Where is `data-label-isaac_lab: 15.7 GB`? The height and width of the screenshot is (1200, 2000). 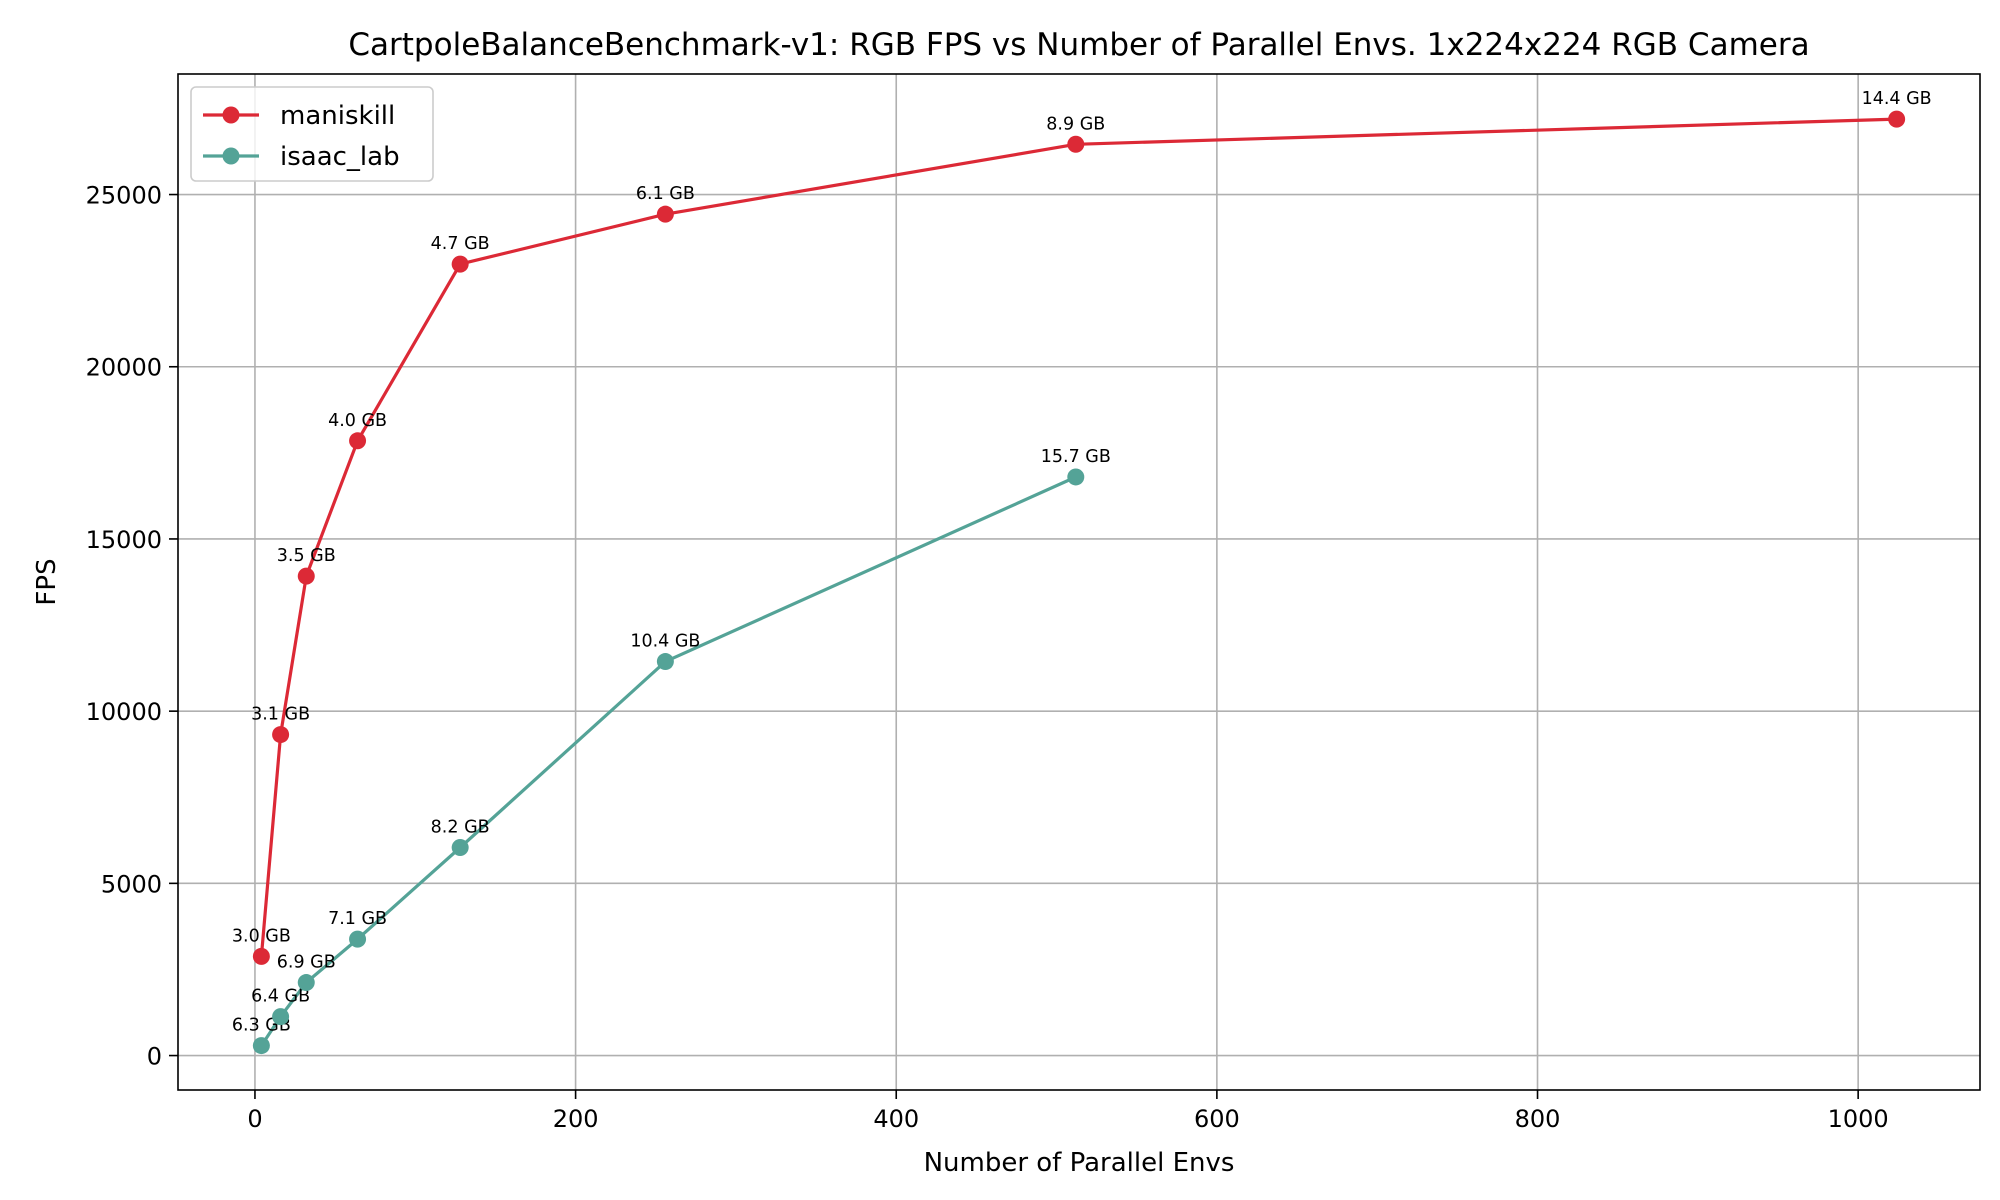
data-label-isaac_lab: 15.7 GB is located at coordinates (1076, 457).